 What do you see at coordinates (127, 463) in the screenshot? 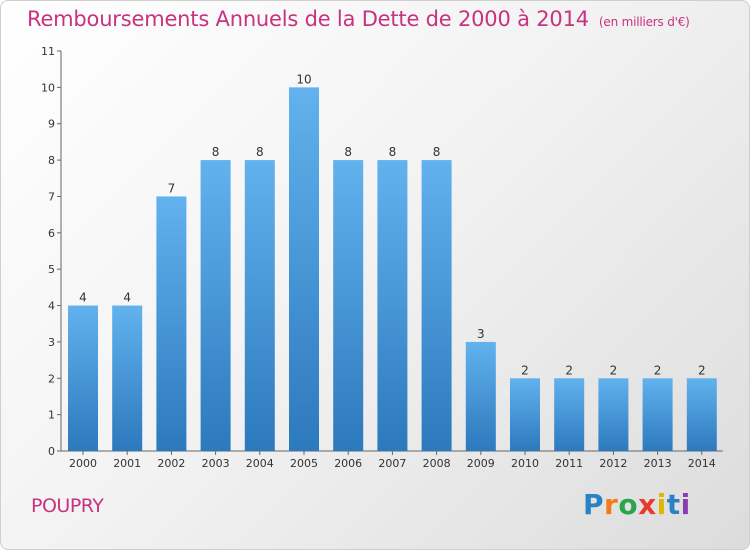
I see `x-tick-label: 2001` at bounding box center [127, 463].